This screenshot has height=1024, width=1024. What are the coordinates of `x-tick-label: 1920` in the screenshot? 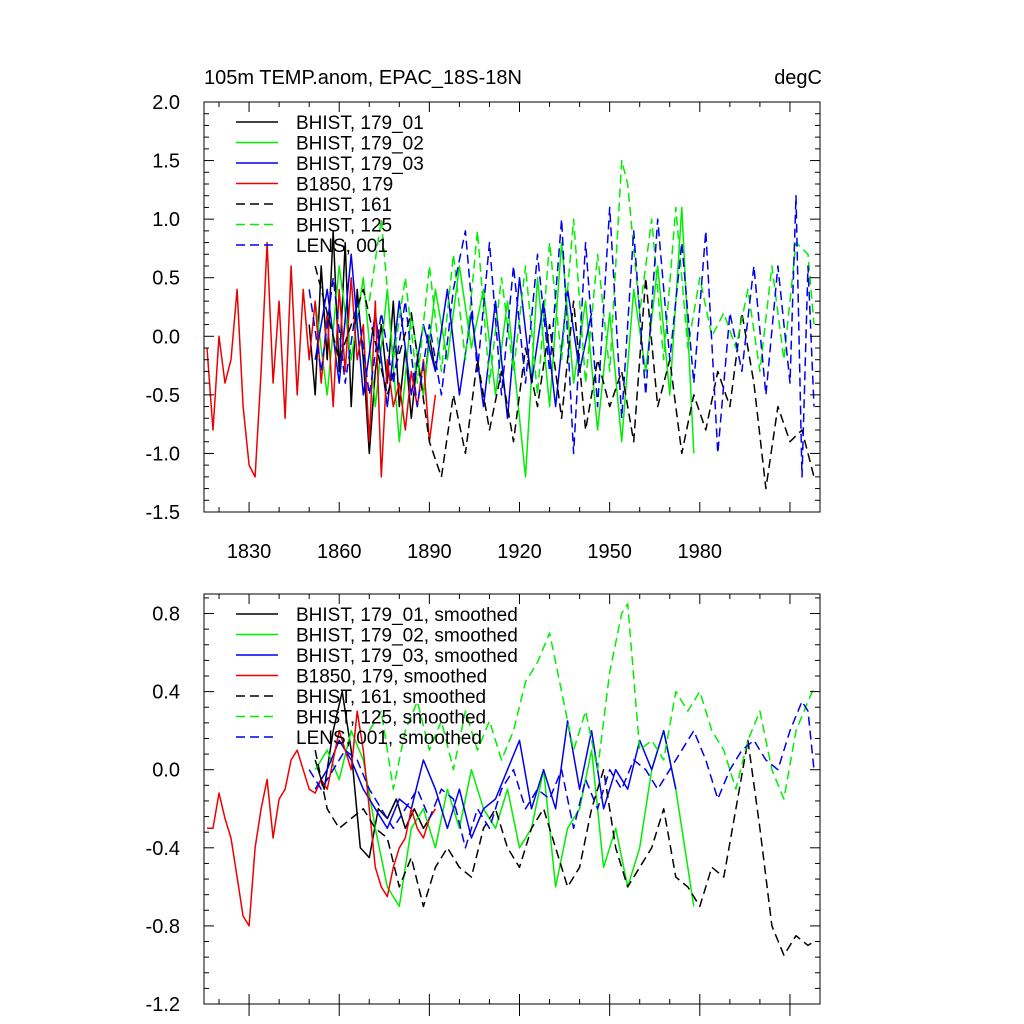 It's located at (519, 552).